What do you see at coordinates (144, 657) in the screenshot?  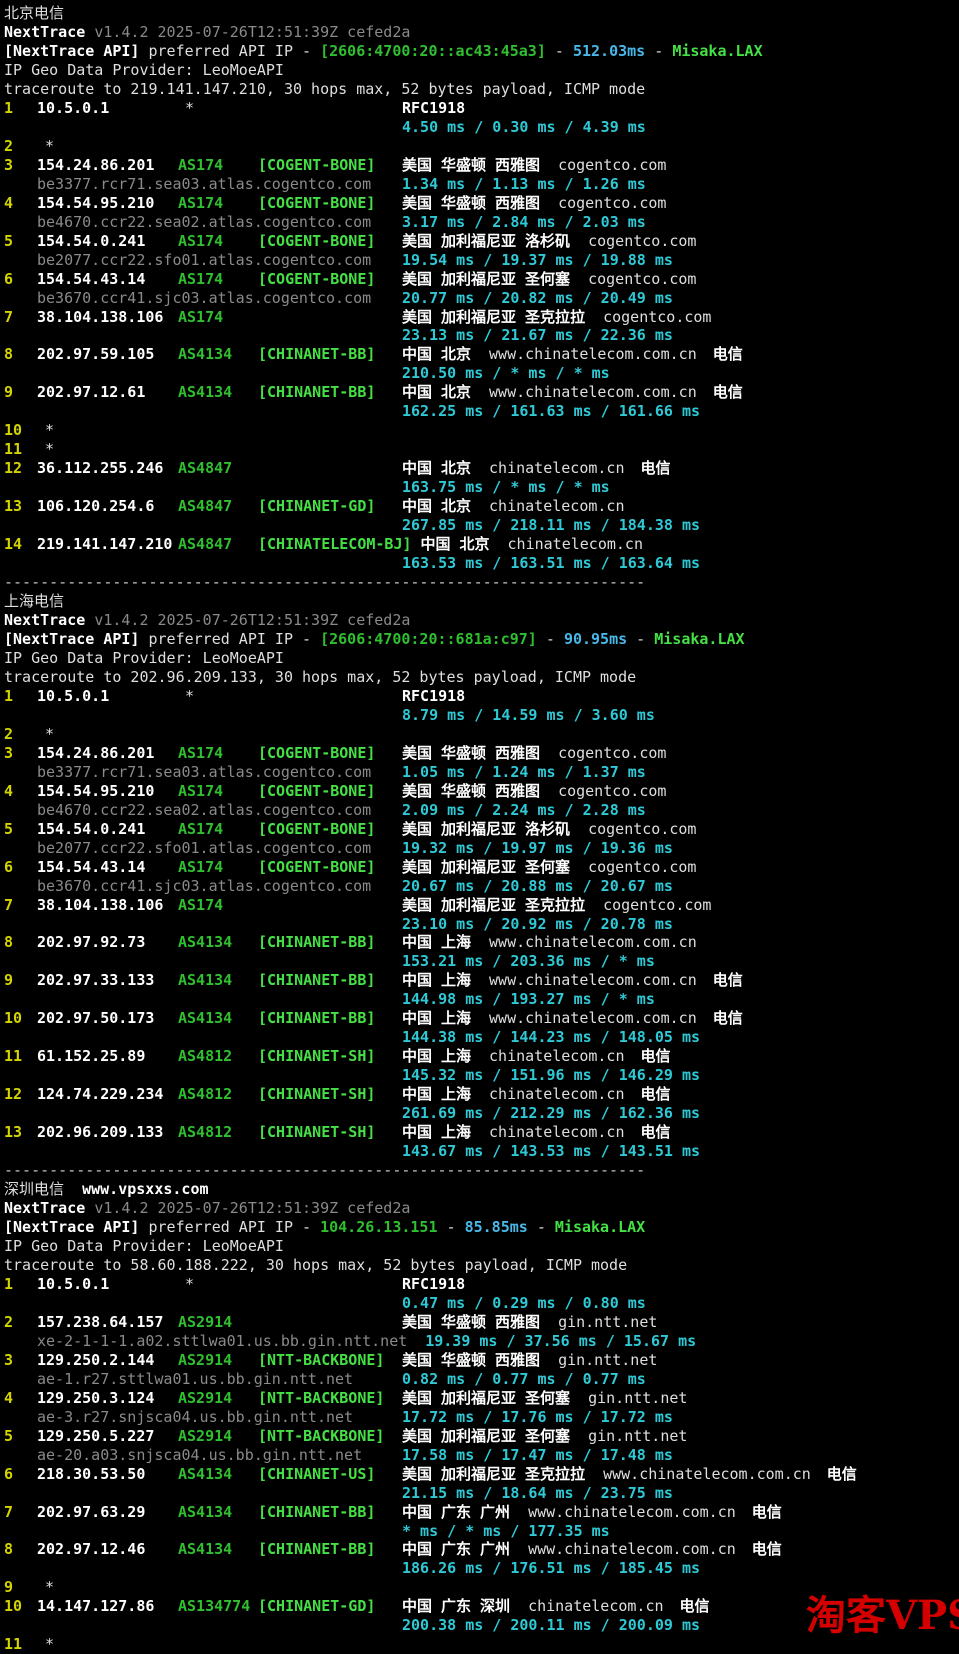 I see `header-segment: IP Geo Data Provider: LeoMoeAPI` at bounding box center [144, 657].